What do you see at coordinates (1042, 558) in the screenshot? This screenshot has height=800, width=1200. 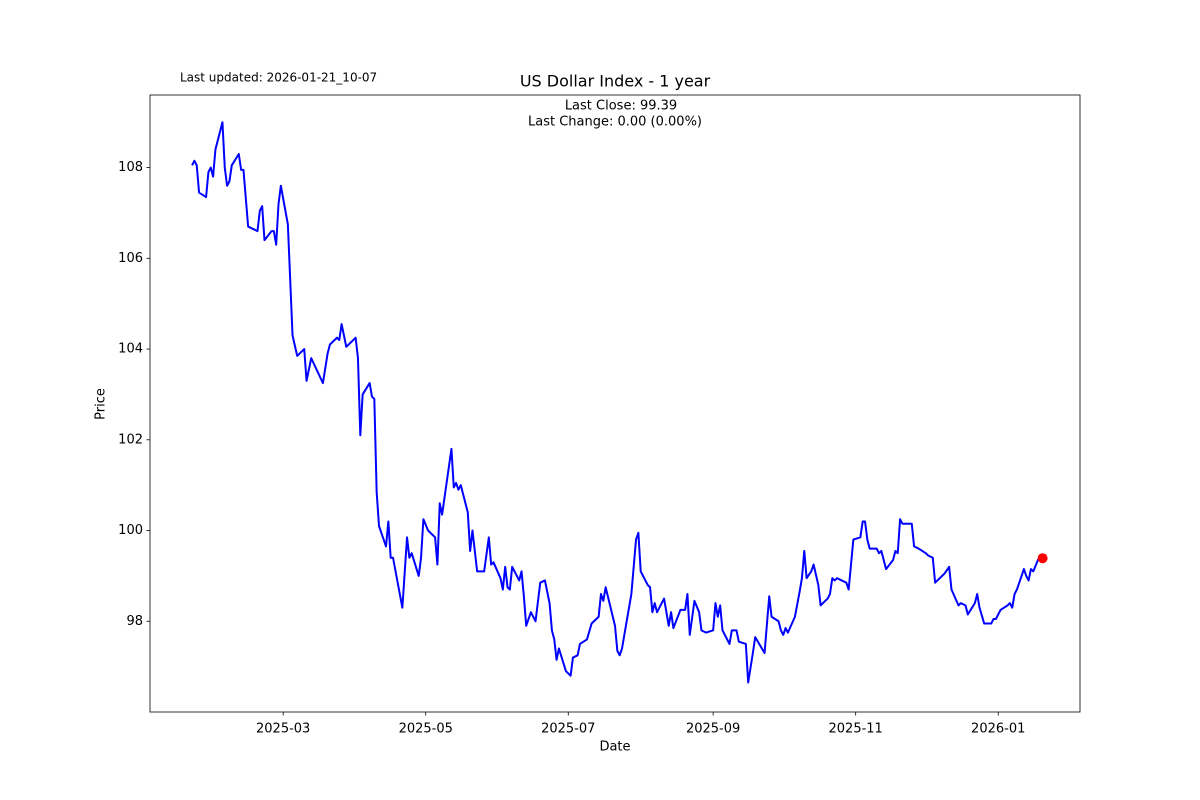 I see `last-close-marker` at bounding box center [1042, 558].